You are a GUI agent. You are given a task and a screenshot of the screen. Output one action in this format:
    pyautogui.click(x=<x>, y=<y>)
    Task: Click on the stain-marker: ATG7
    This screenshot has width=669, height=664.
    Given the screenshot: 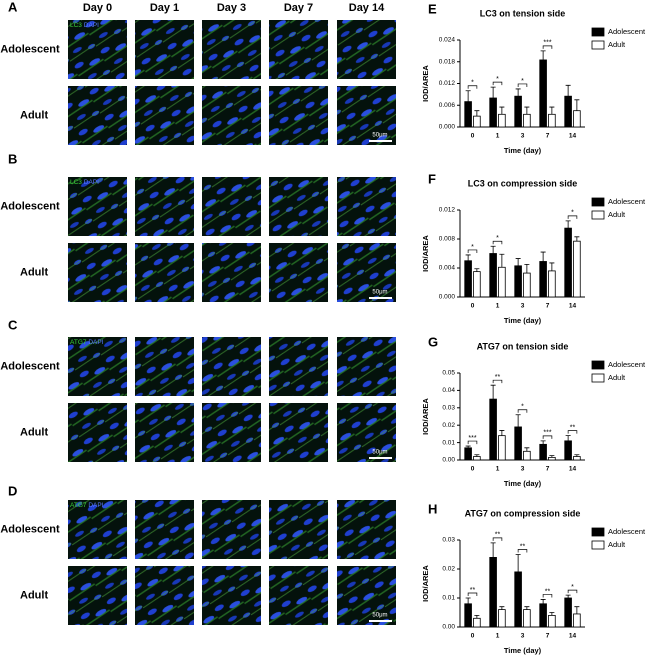 What is the action you would take?
    pyautogui.click(x=78, y=342)
    